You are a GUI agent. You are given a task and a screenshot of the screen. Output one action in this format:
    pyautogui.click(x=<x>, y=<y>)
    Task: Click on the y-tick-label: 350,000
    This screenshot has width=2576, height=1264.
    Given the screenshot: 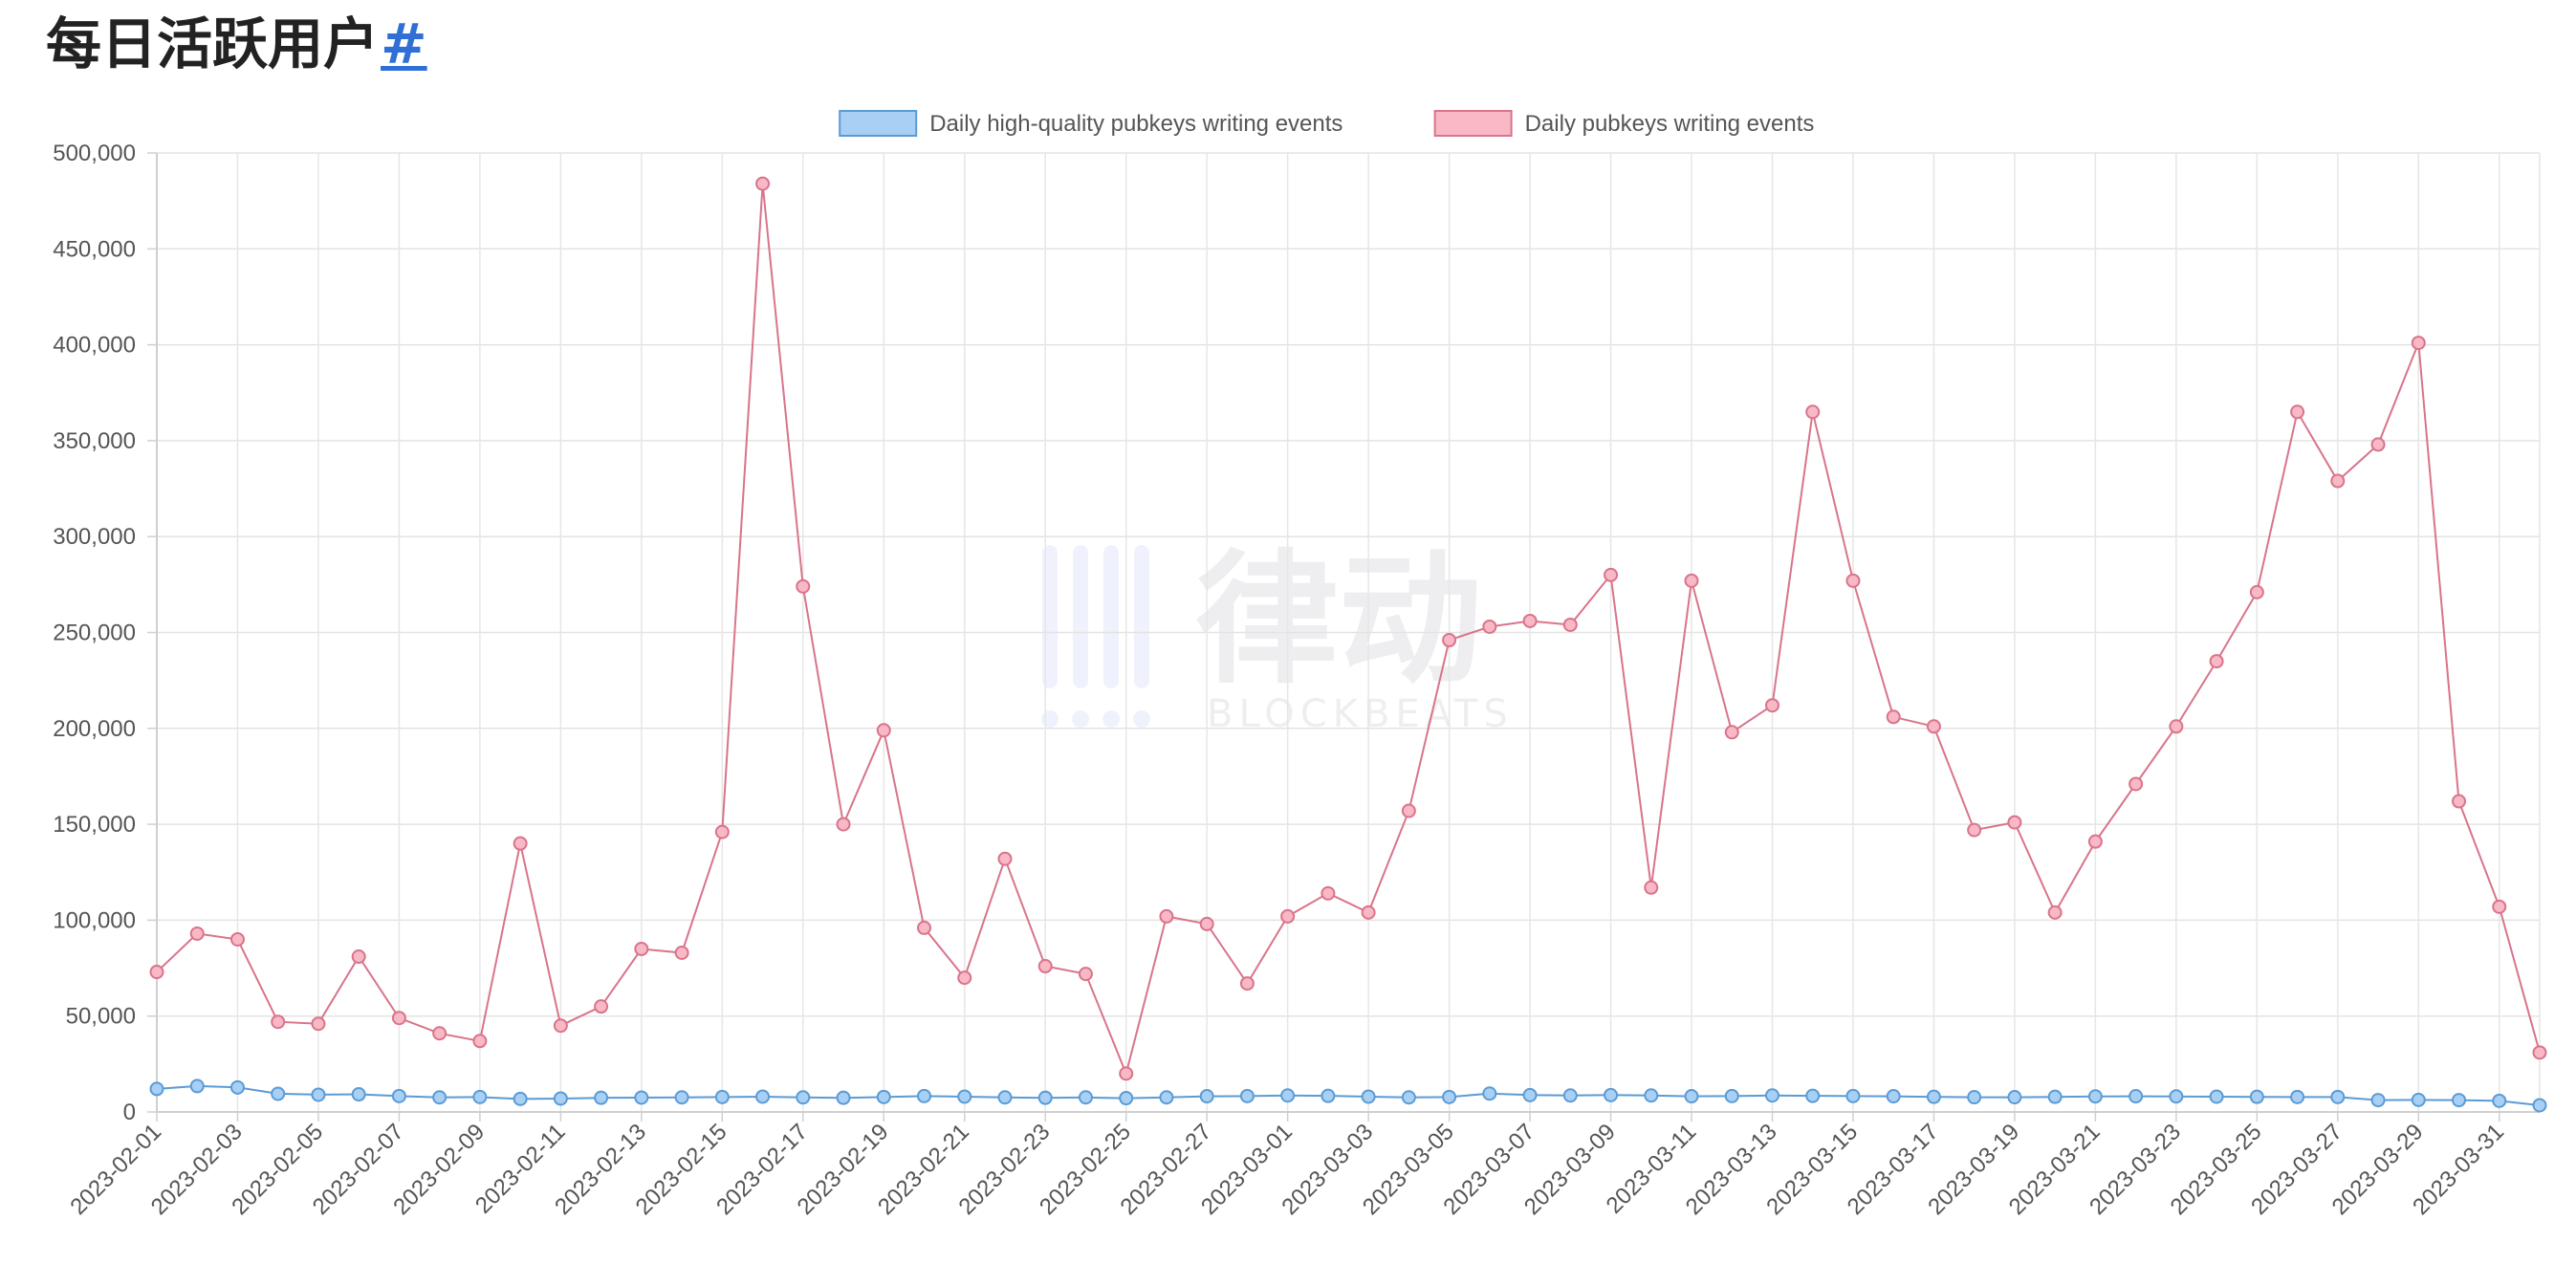 What is the action you would take?
    pyautogui.click(x=94, y=441)
    